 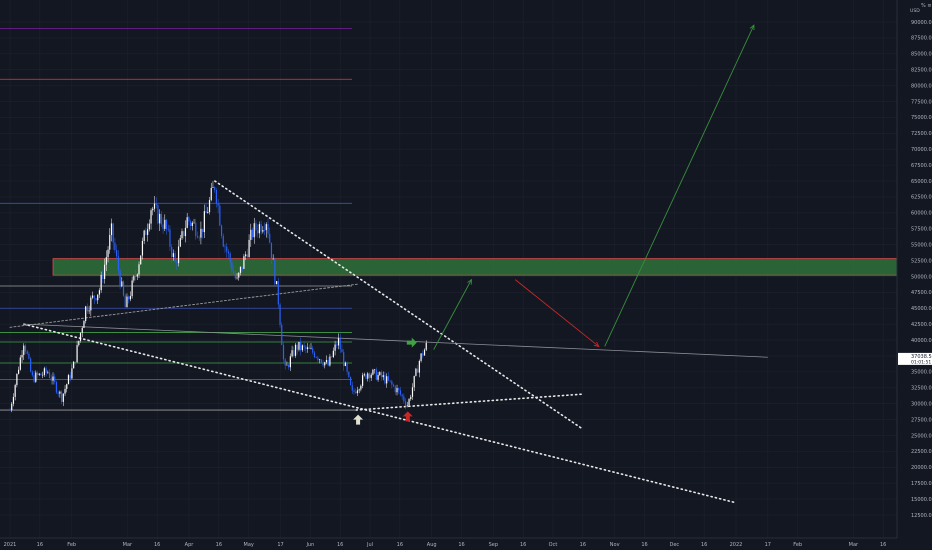 I want to click on price-tick-label: 62500.00, so click(x=921, y=198).